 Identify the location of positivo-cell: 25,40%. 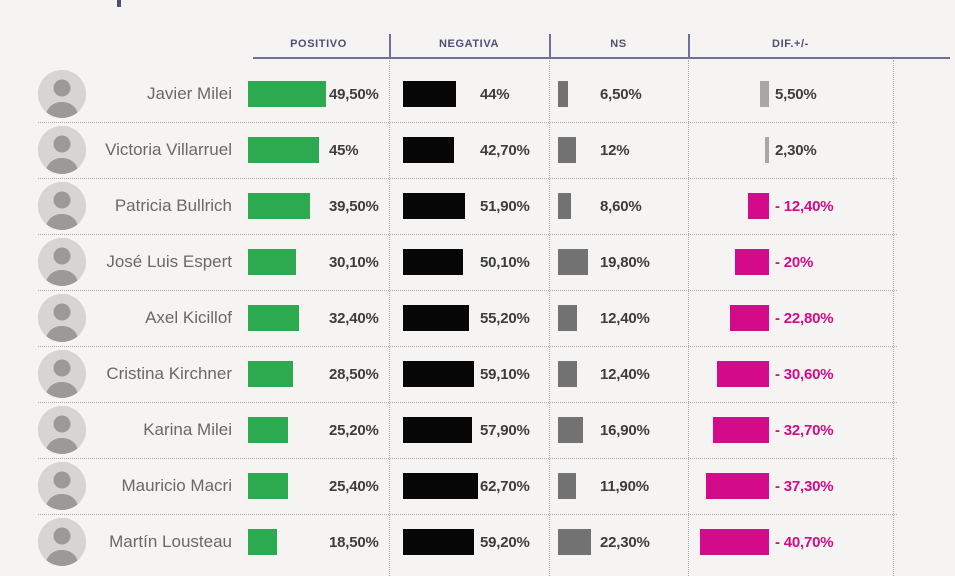
(313, 486).